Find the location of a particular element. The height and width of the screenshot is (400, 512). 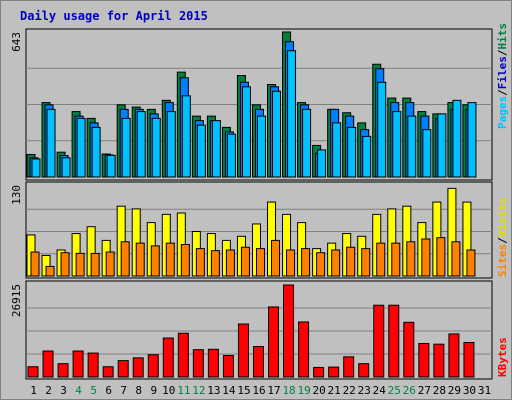

panel-1-ymax-label: 643 is located at coordinates (16, 42).